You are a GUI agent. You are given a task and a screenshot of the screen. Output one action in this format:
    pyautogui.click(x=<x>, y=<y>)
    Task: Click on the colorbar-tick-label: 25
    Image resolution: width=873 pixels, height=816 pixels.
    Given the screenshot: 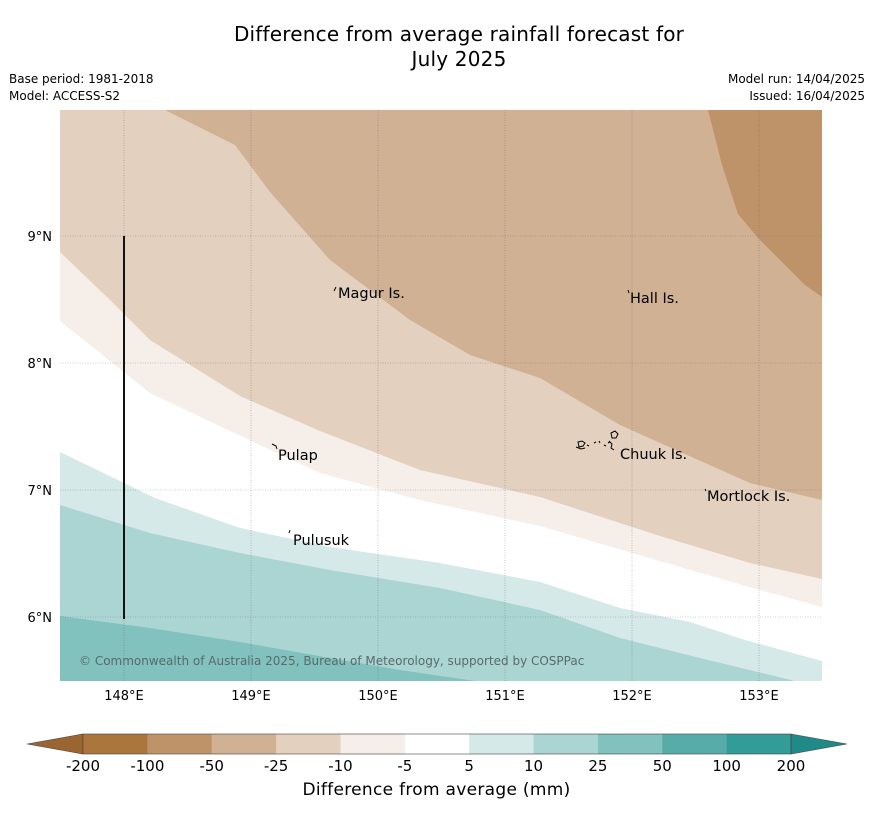 What is the action you would take?
    pyautogui.click(x=597, y=766)
    